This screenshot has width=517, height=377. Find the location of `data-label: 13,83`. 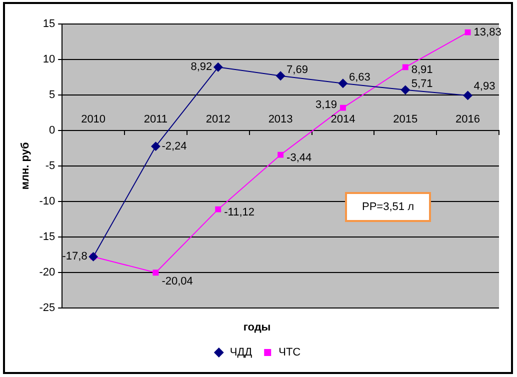

data-label: 13,83 is located at coordinates (488, 32).